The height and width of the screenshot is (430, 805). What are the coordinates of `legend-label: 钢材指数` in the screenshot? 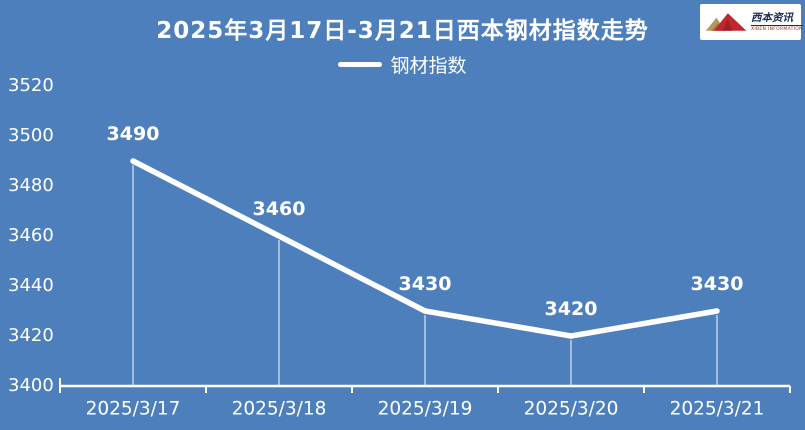 It's located at (428, 65).